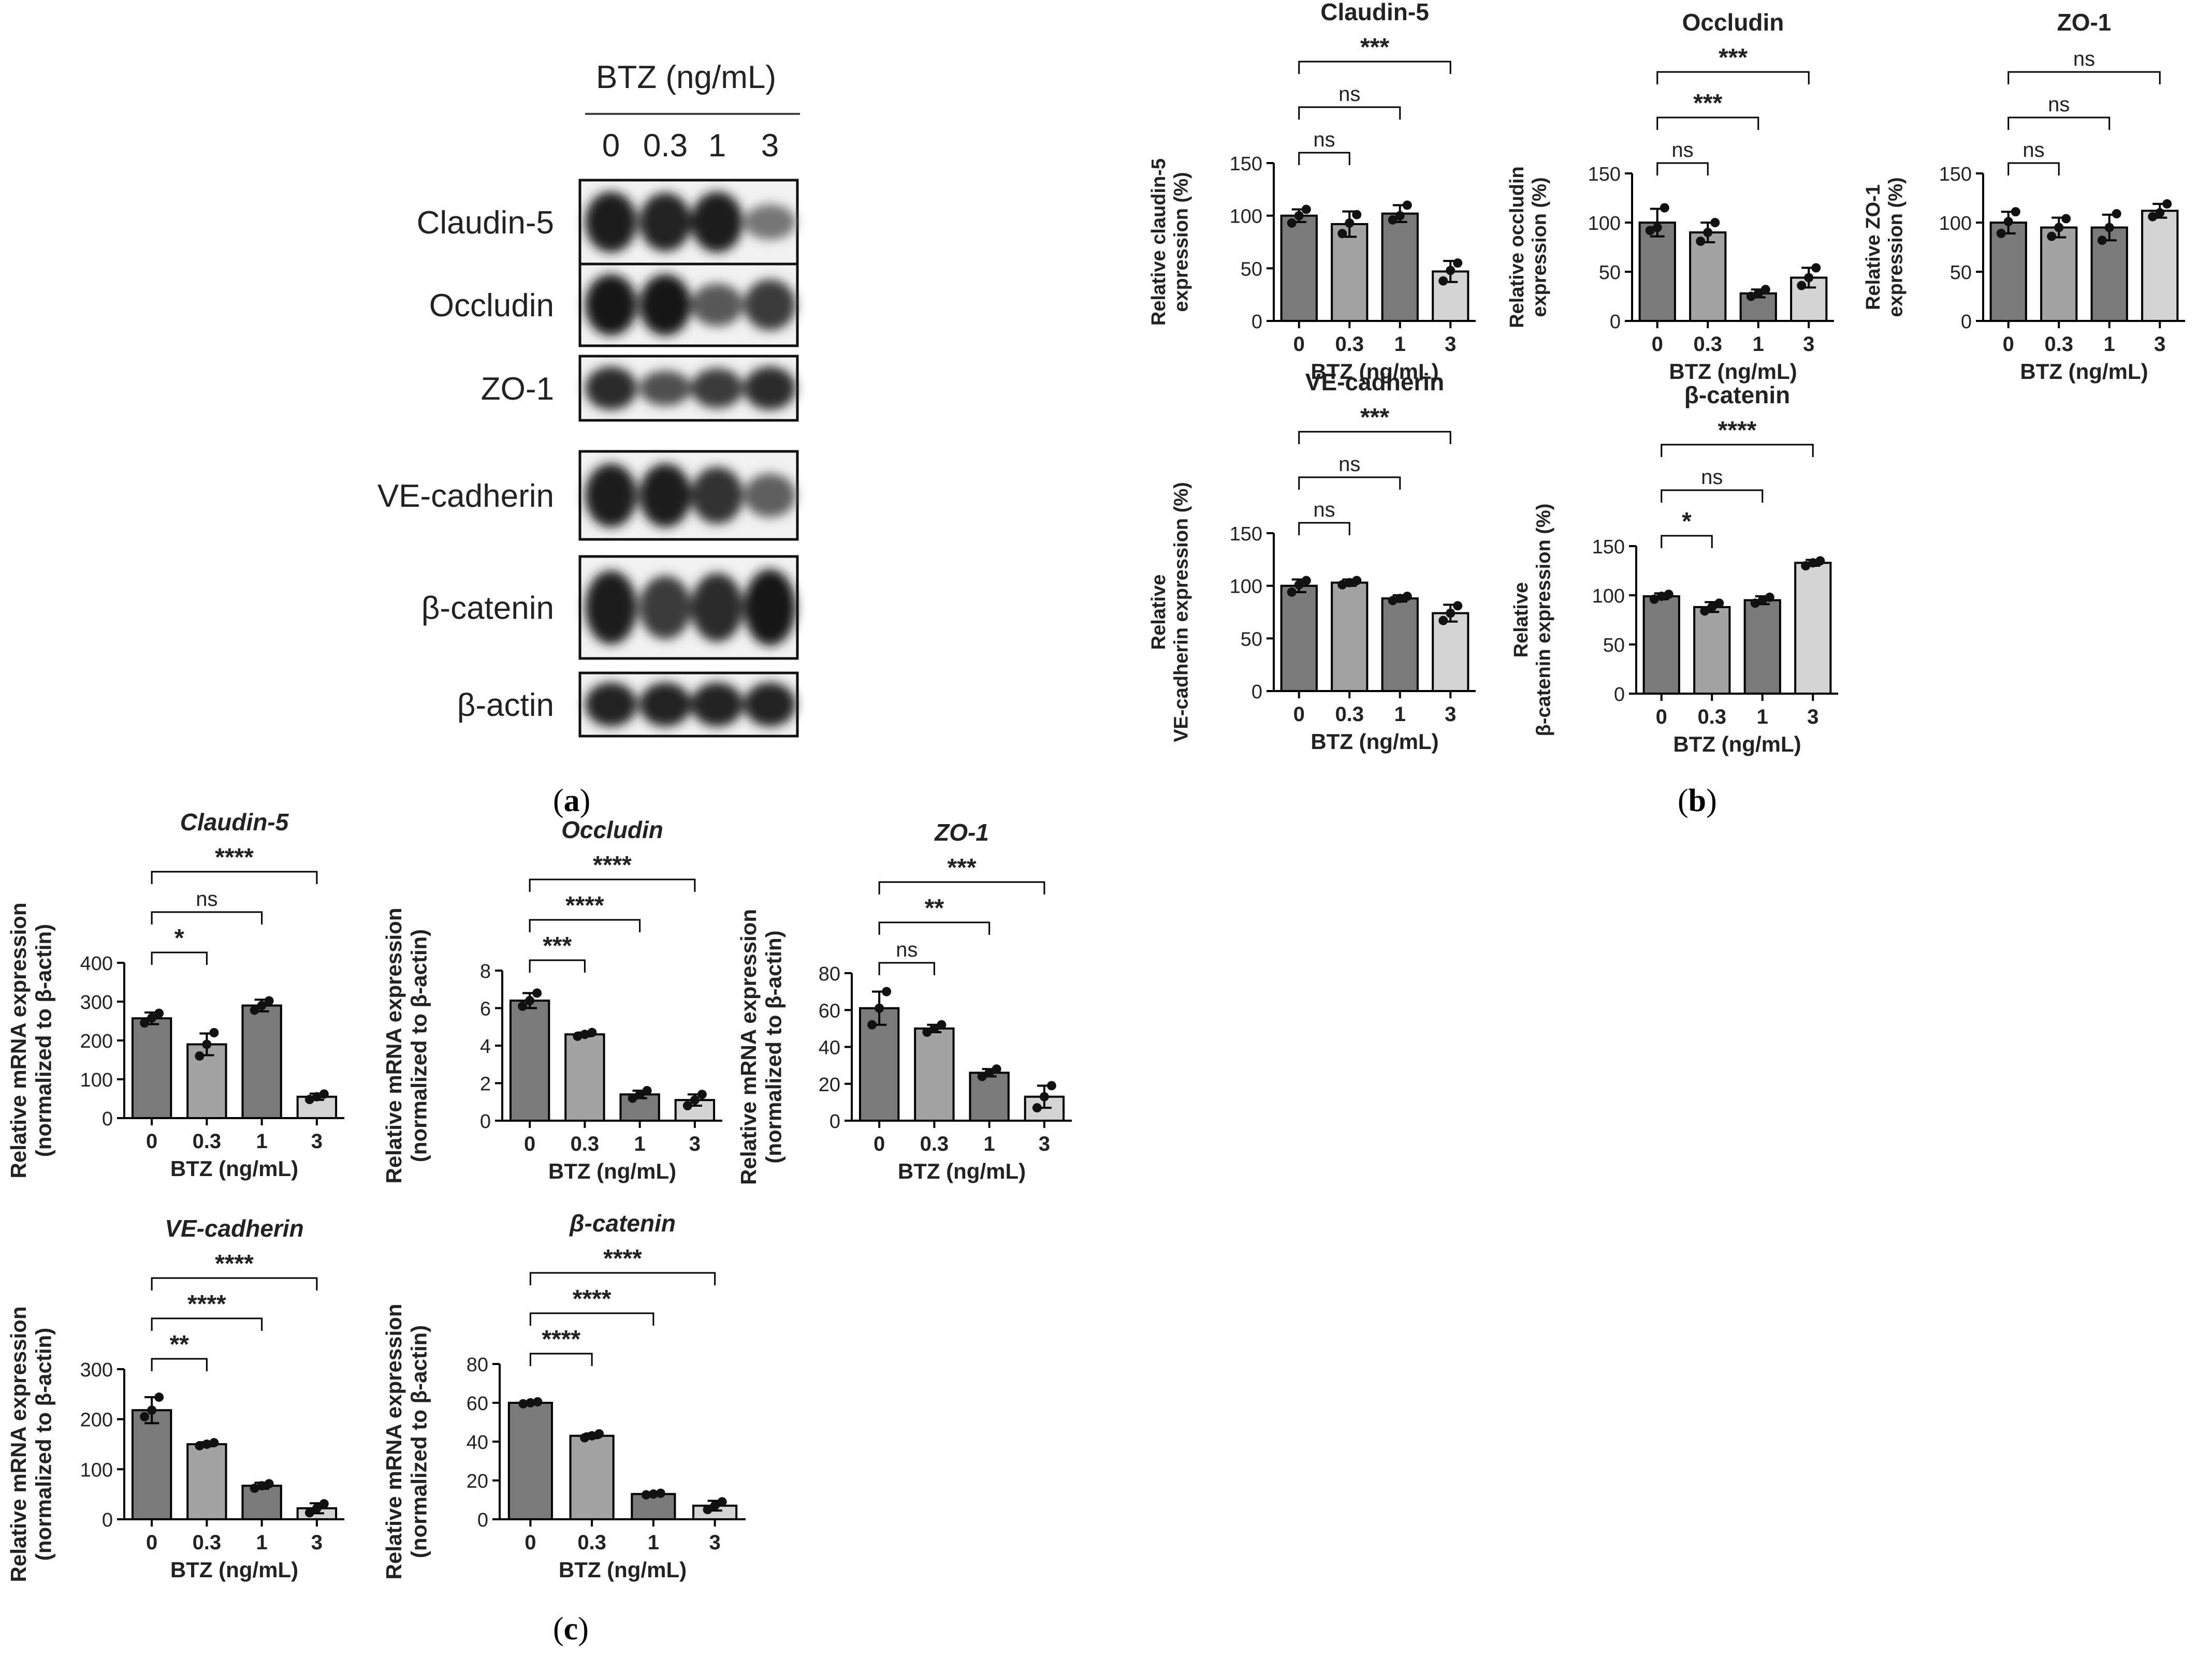 The height and width of the screenshot is (1658, 2212). I want to click on y-axis-label-line: expression (%), so click(1540, 247).